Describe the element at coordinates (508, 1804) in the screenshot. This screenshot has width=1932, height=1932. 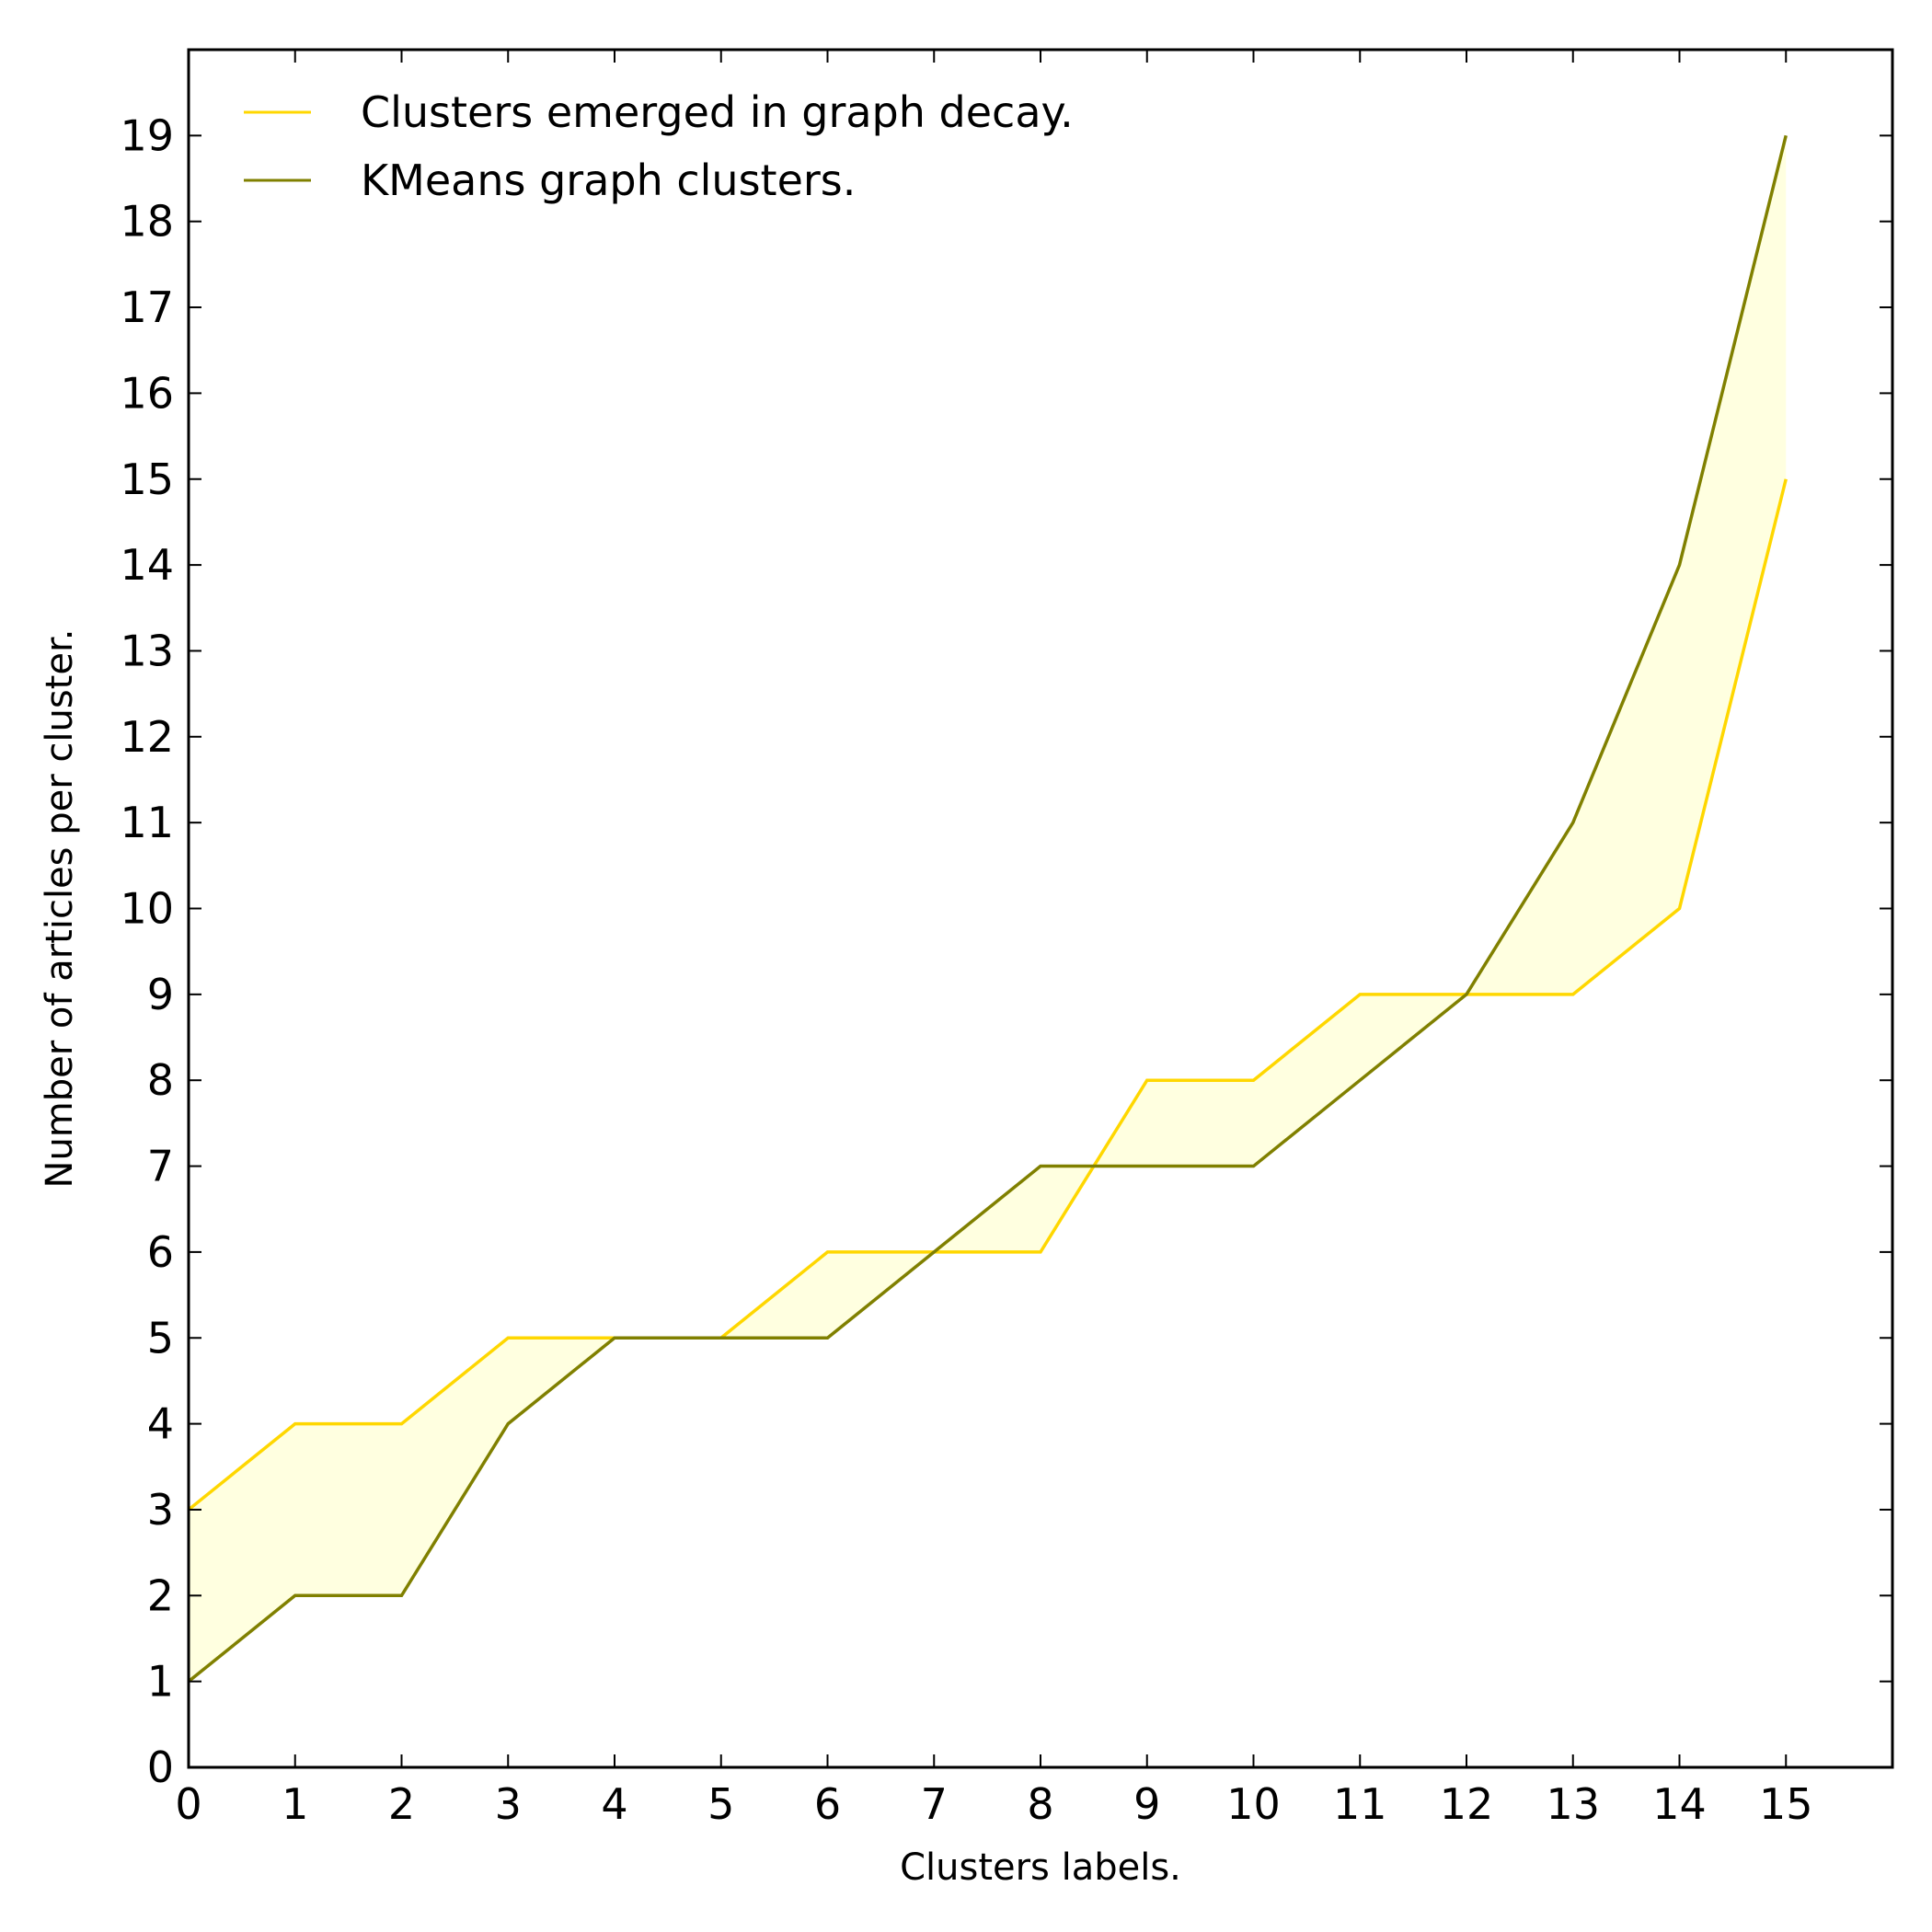
I see `x-tick-label: 3` at that location.